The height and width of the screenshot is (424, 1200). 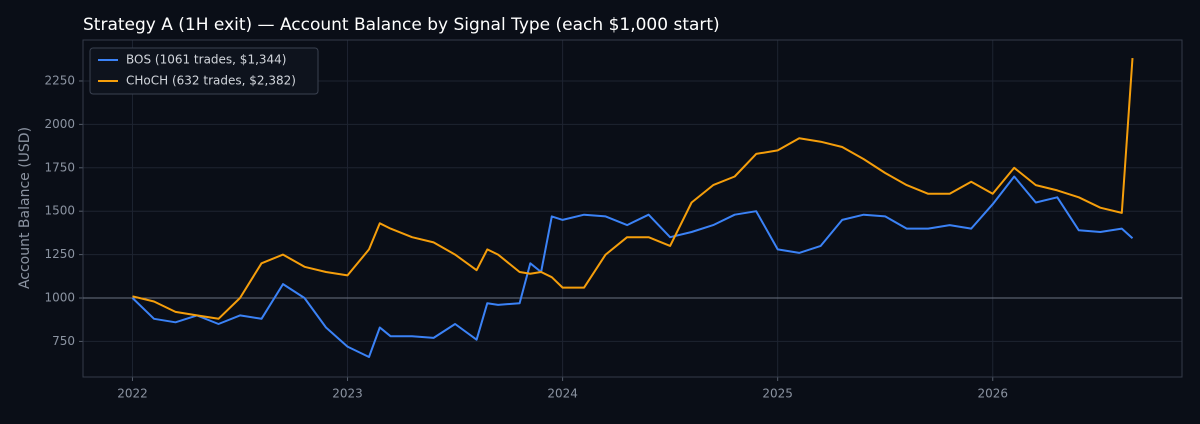 What do you see at coordinates (132, 394) in the screenshot?
I see `x-tick-label: 2022` at bounding box center [132, 394].